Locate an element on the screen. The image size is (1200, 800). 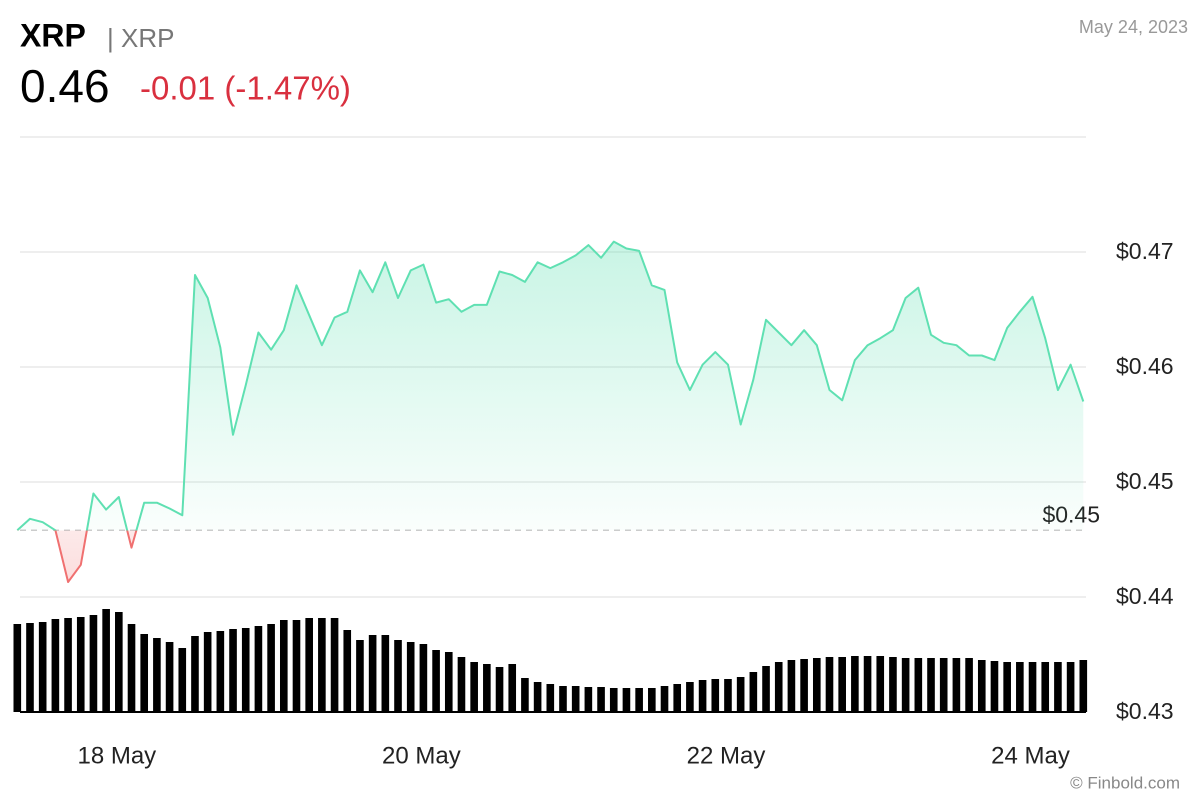
y-tick-label: $0.47 is located at coordinates (1145, 251).